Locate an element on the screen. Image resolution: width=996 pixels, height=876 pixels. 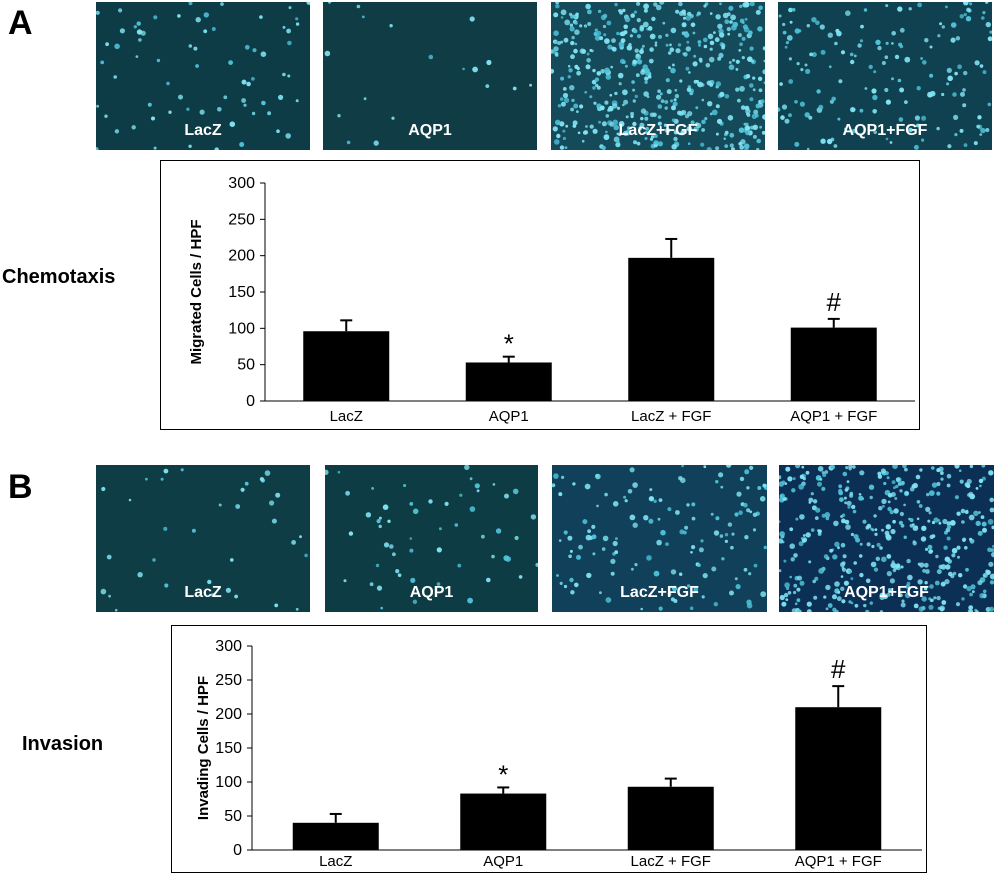
y-axis-title: Migrated Cells / HPF is located at coordinates (196, 291).